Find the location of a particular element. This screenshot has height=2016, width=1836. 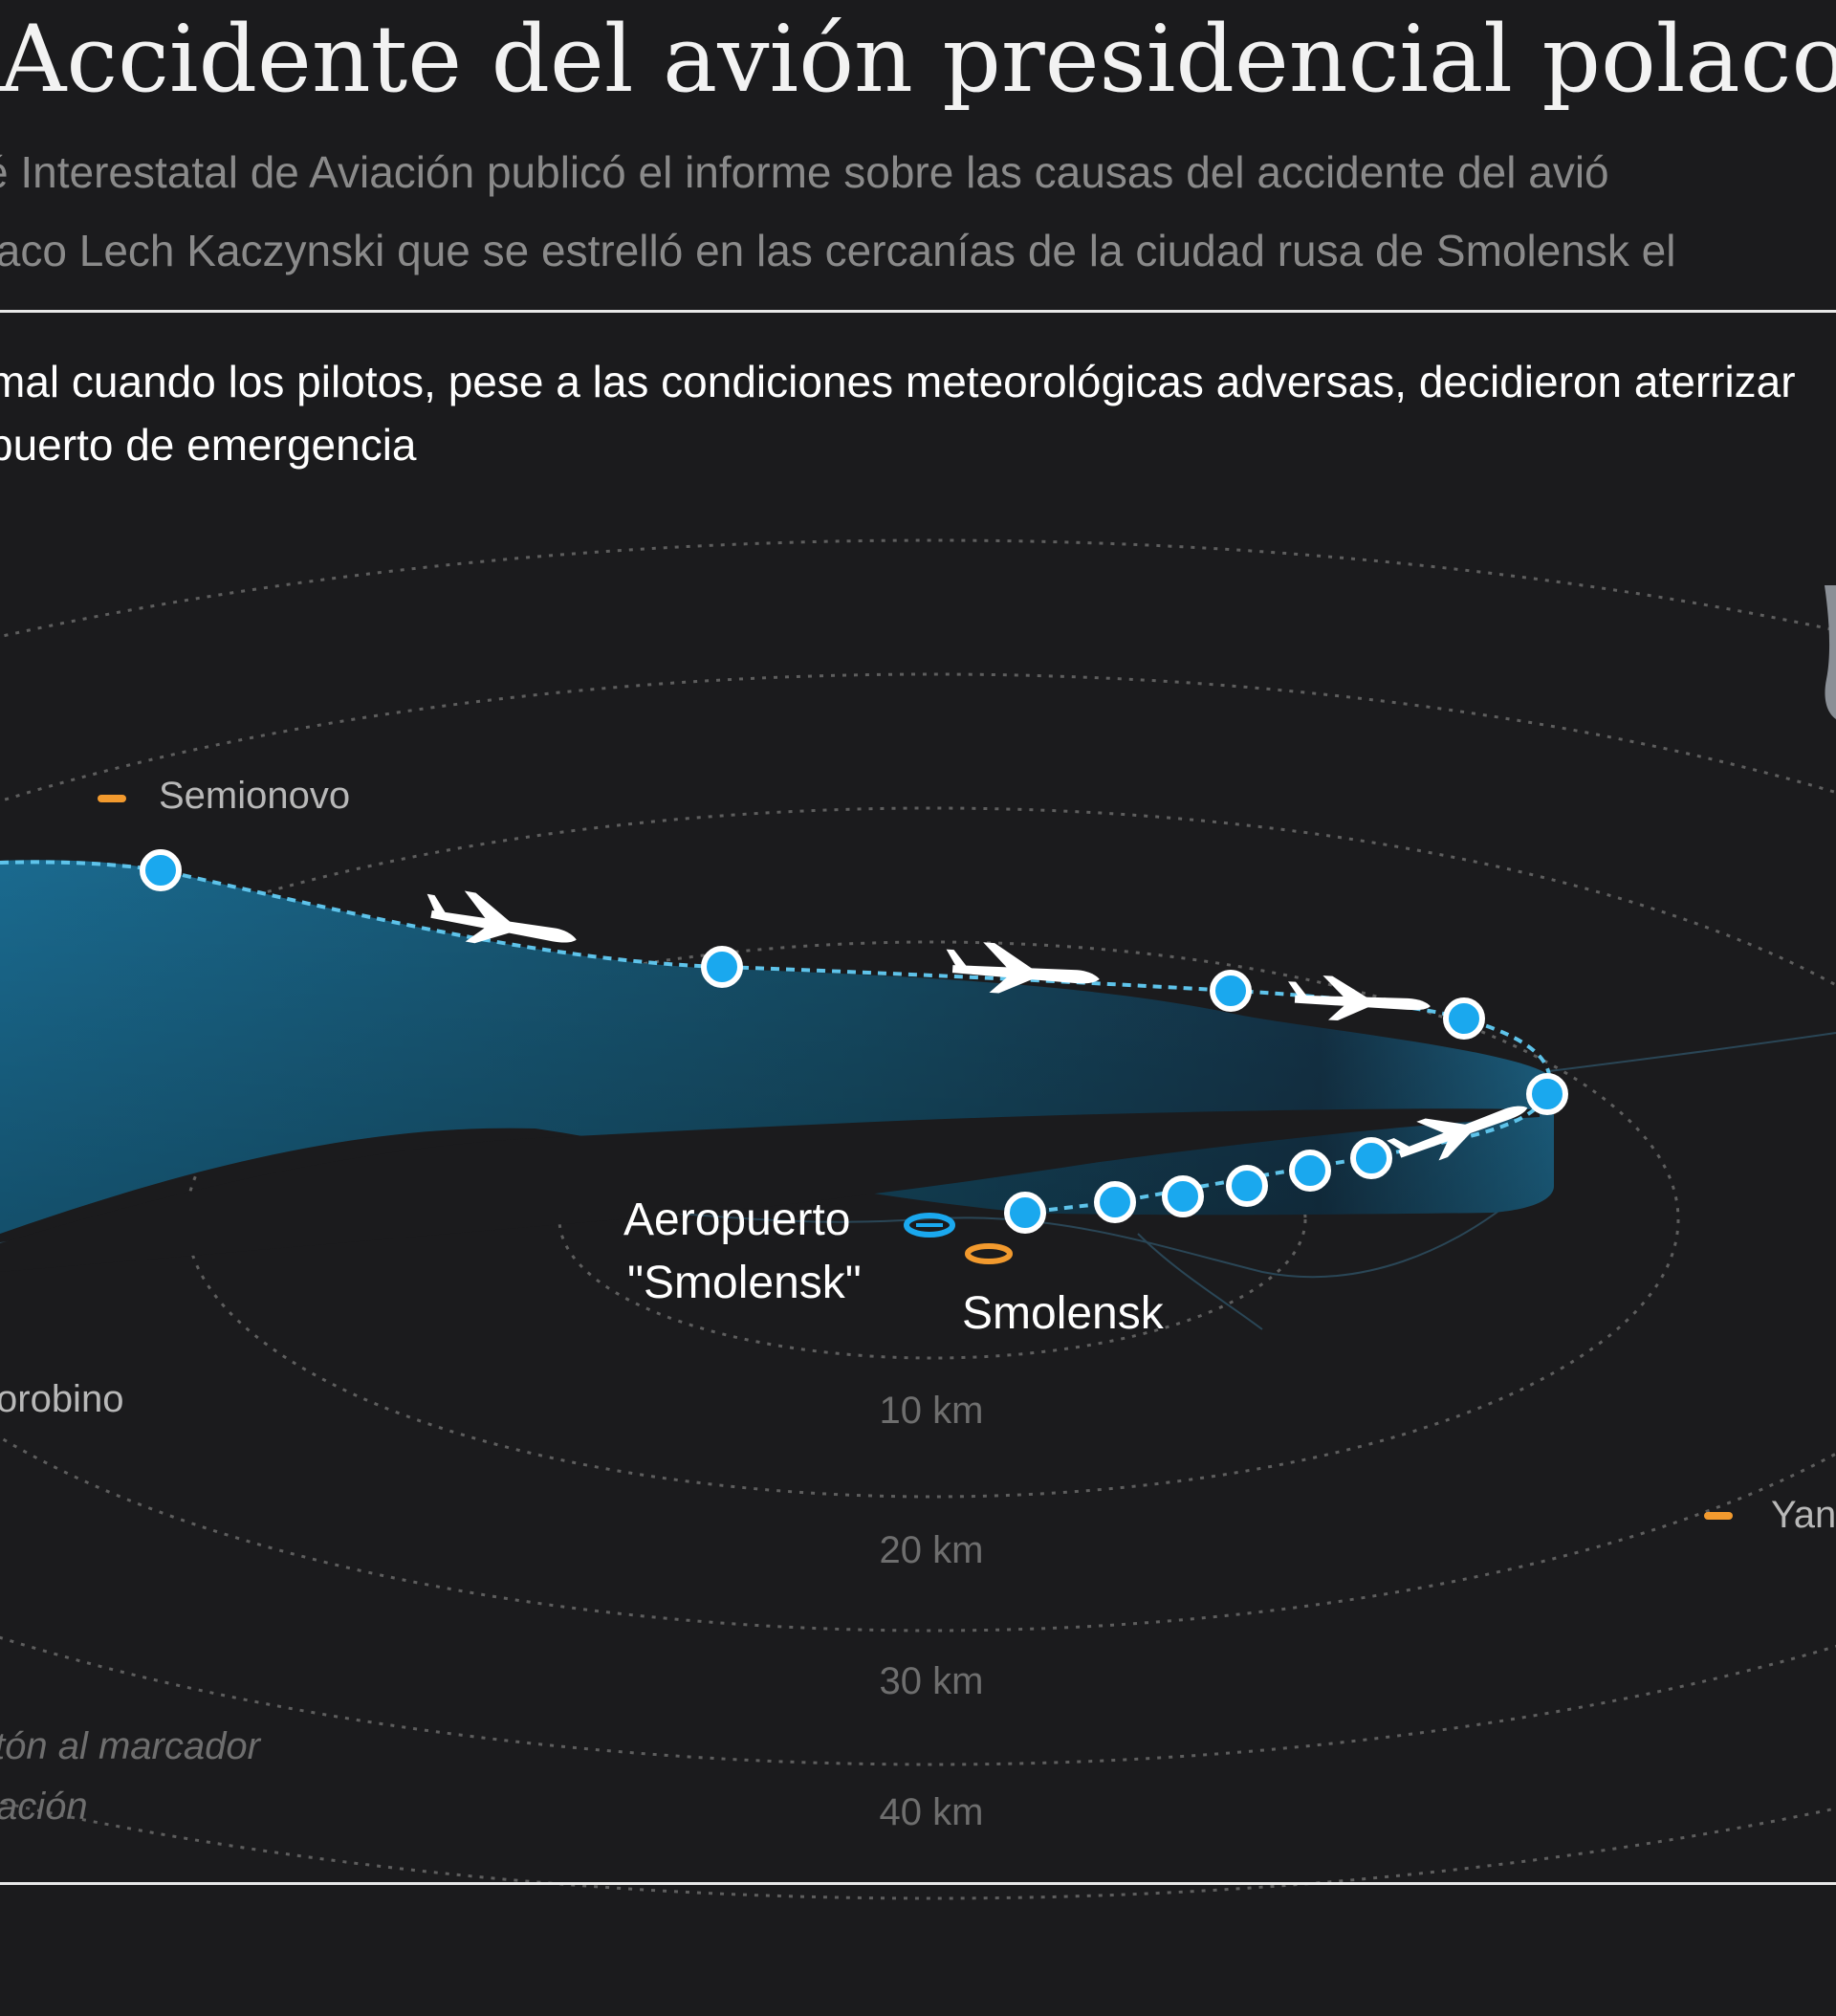

top-divider is located at coordinates (918, 311).